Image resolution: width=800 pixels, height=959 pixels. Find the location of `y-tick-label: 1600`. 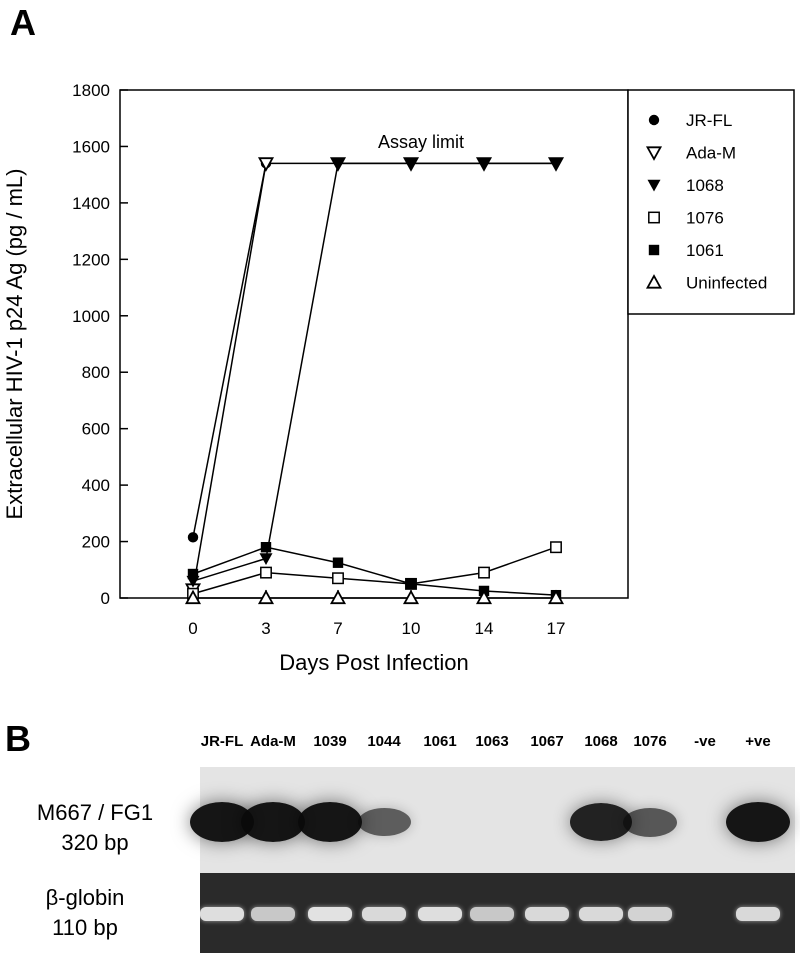

y-tick-label: 1600 is located at coordinates (91, 146).